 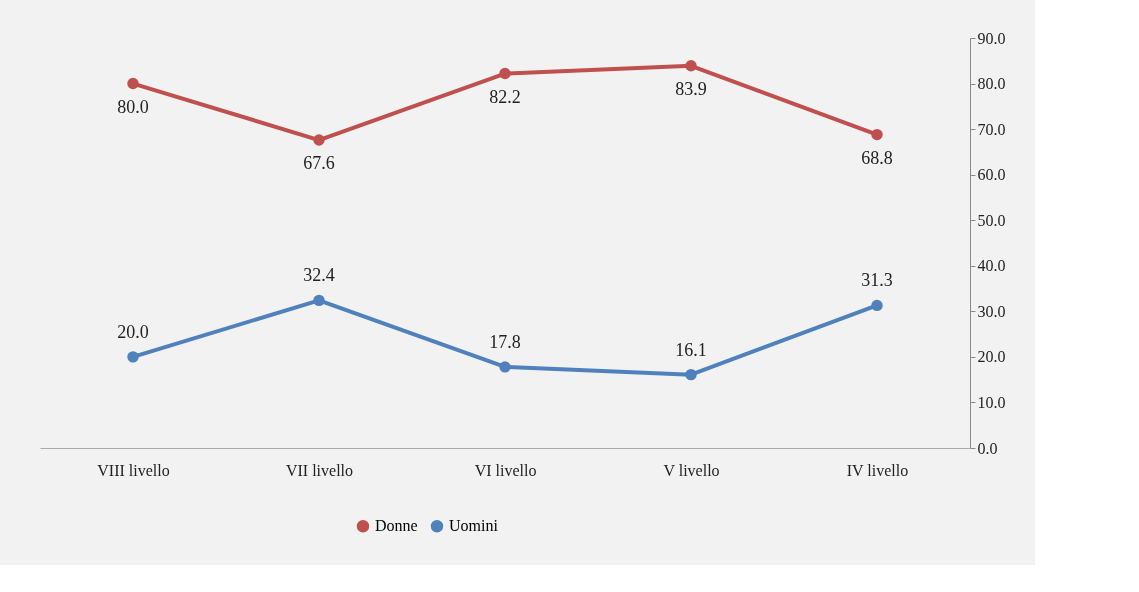 I want to click on data-label: 16.1, so click(x=691, y=349).